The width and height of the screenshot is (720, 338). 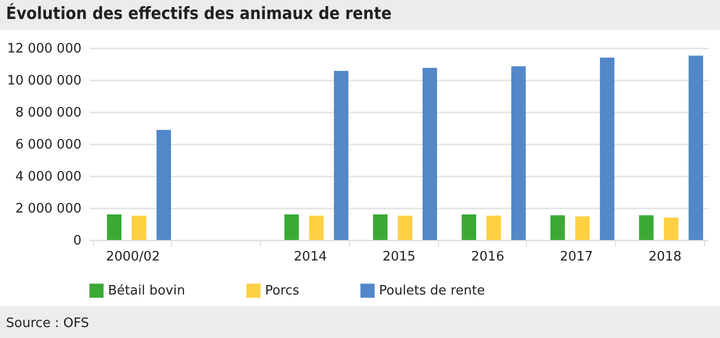 I want to click on y-tick-label: 4 000 000, so click(x=48, y=177).